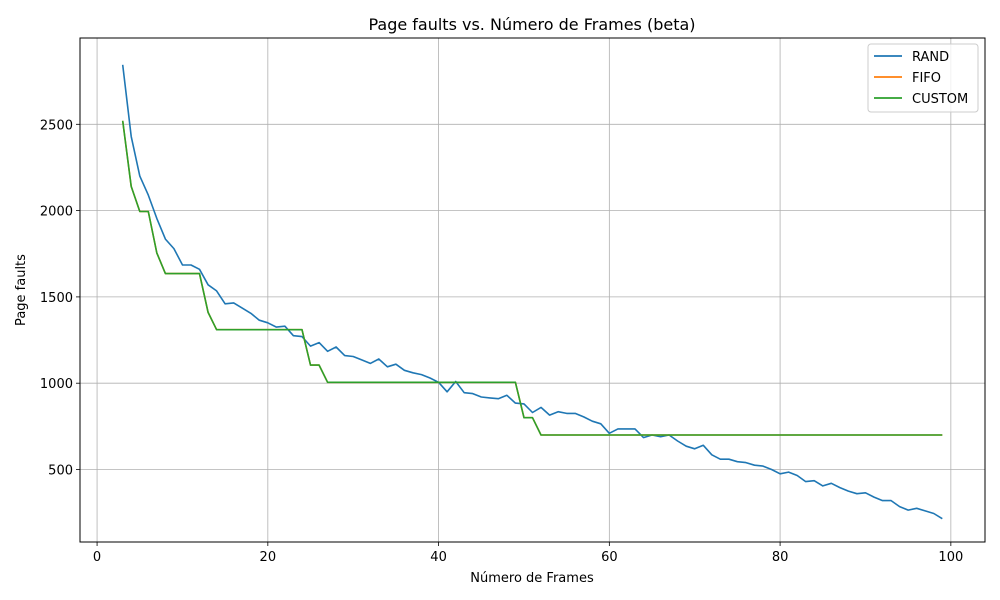 The height and width of the screenshot is (600, 1000). Describe the element at coordinates (532, 578) in the screenshot. I see `x-axis-label: Número de Frames` at that location.